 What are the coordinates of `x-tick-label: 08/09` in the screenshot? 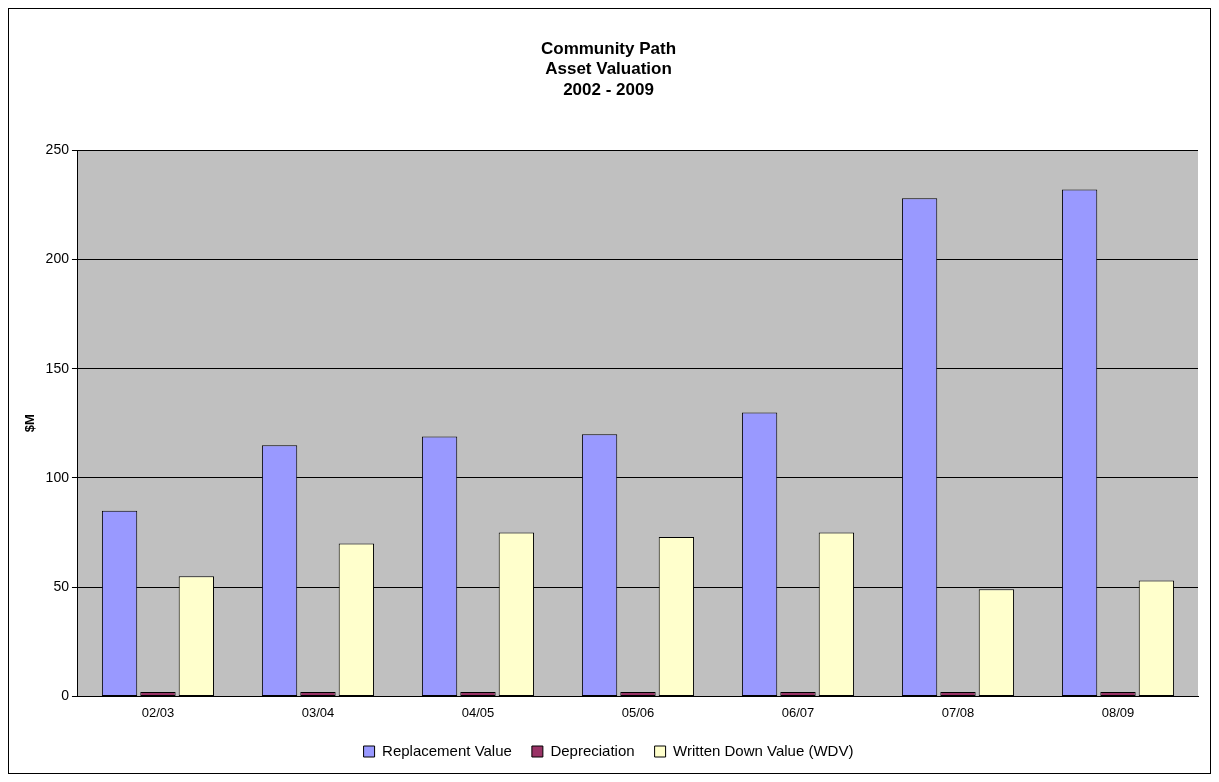 It's located at (1118, 712).